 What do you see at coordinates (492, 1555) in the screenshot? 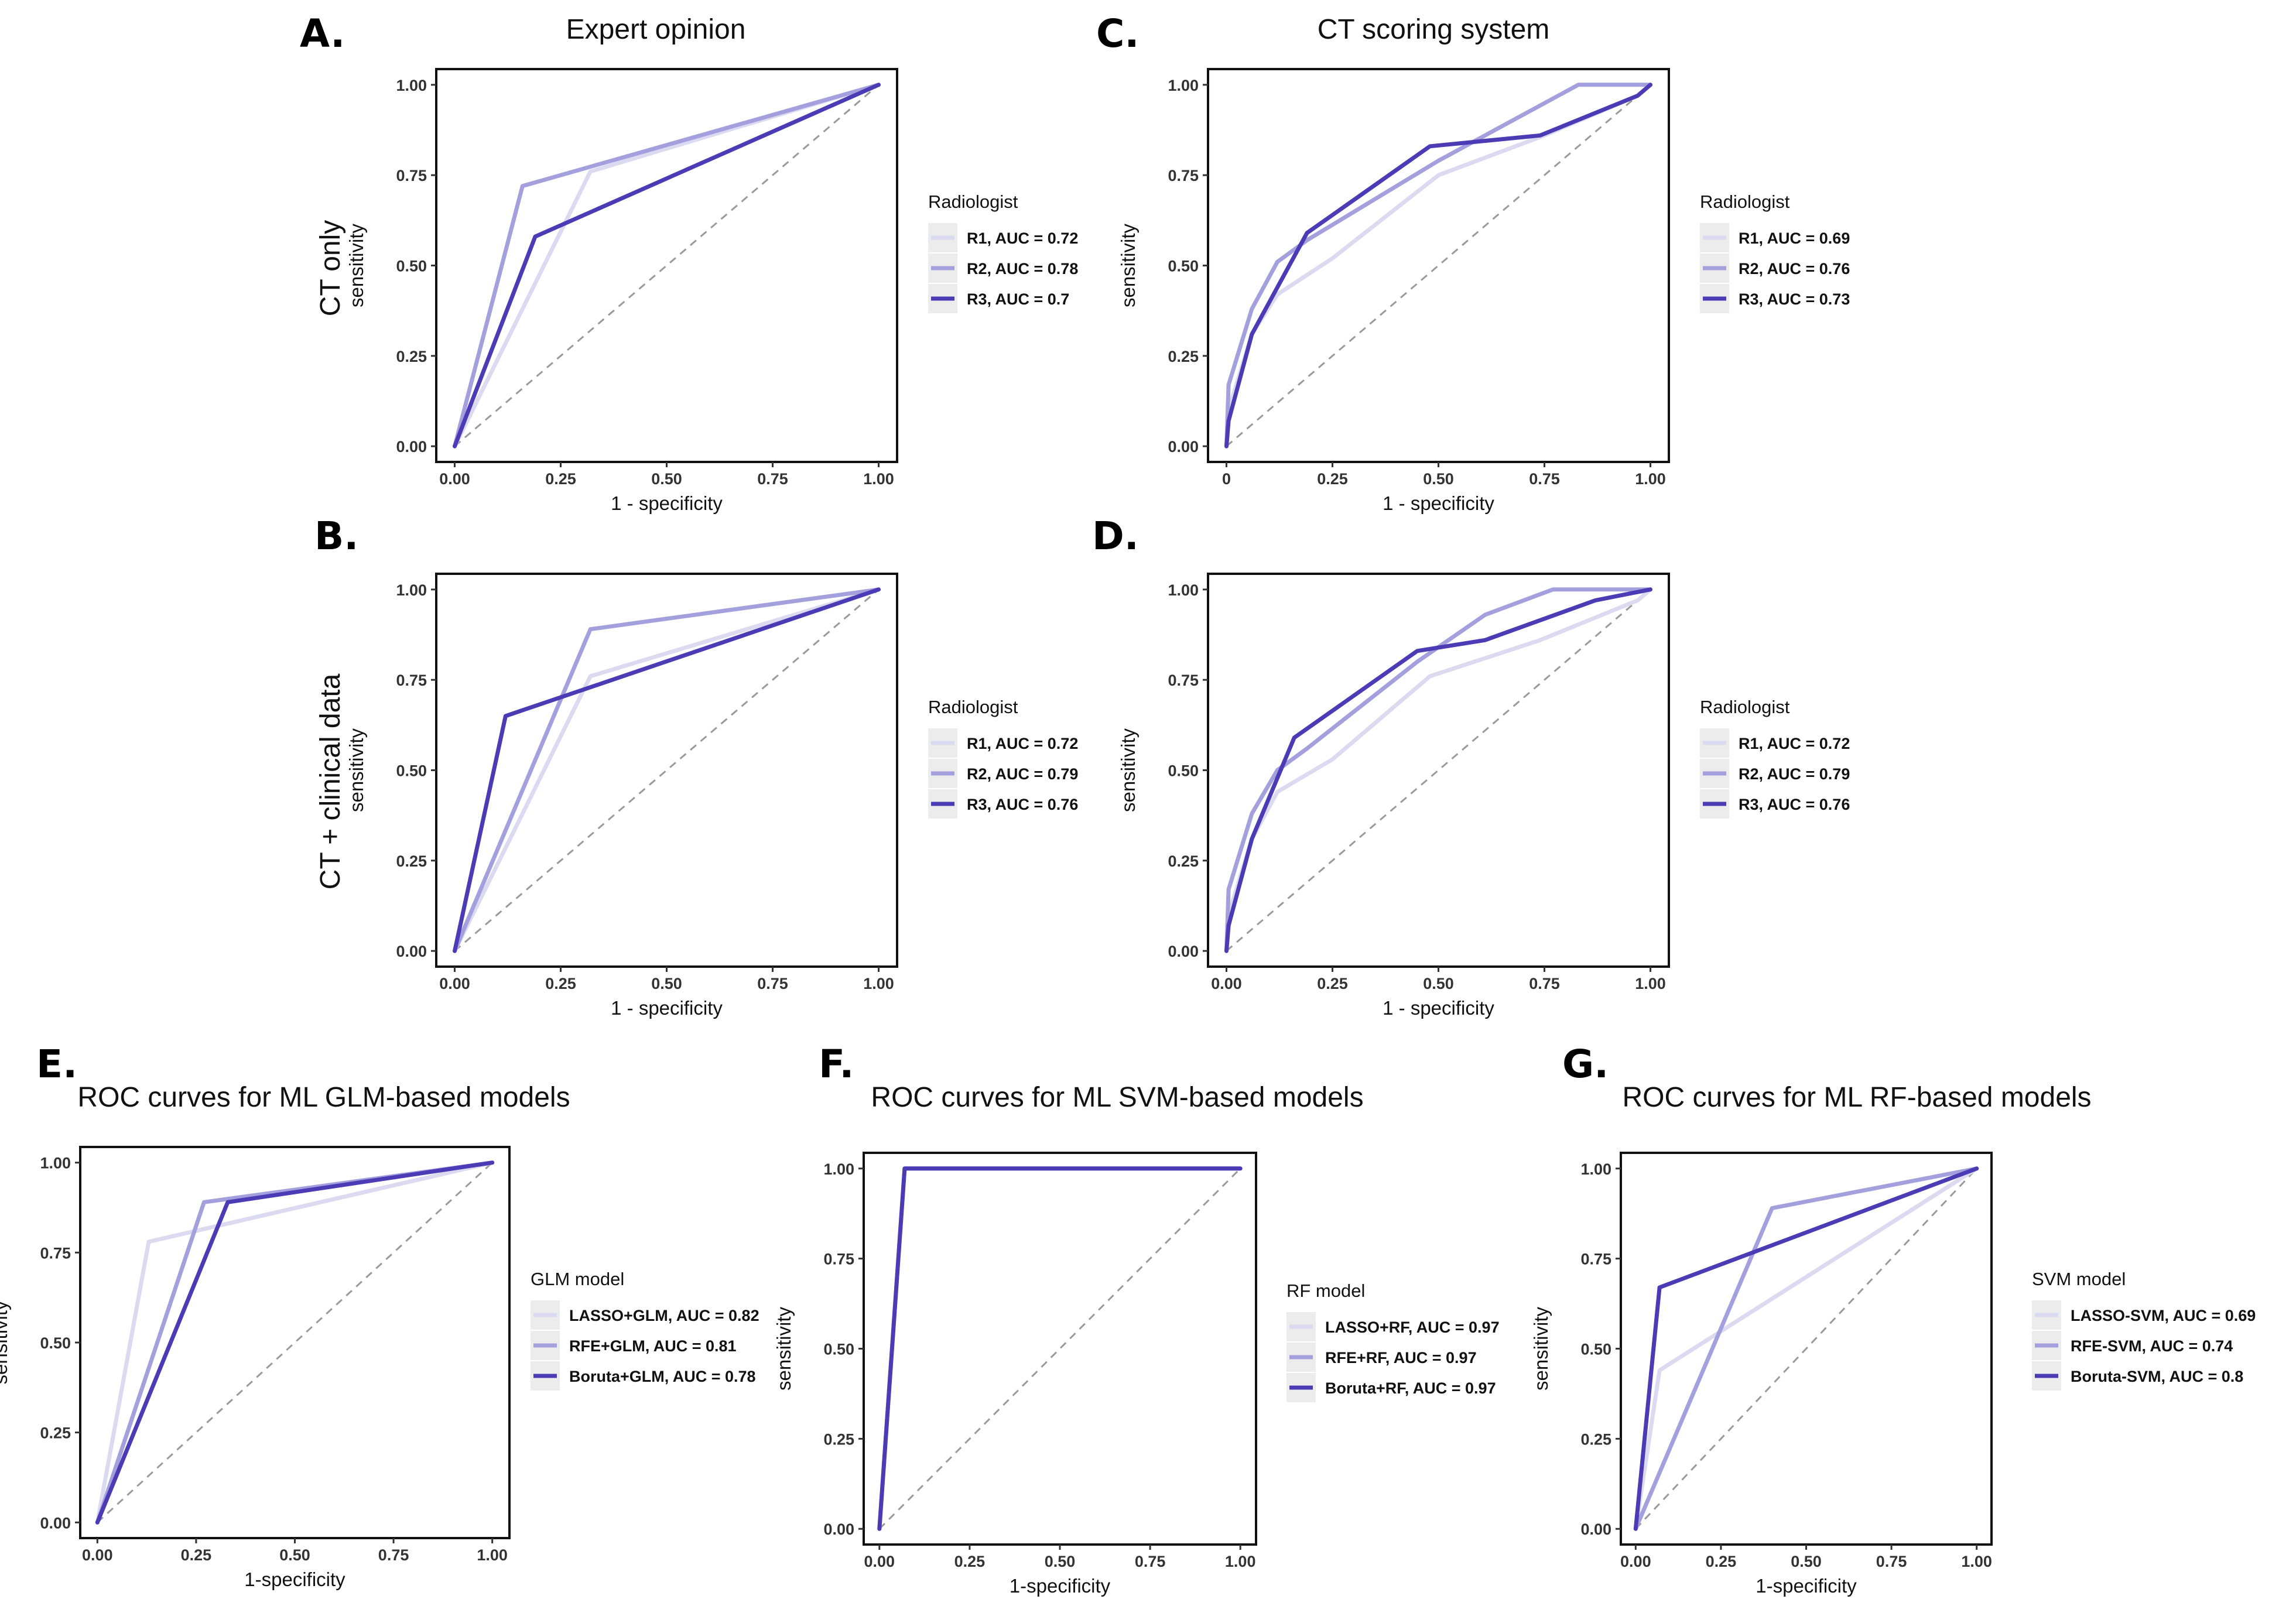
I see `panel-e-x-tick-label: 1.00` at bounding box center [492, 1555].